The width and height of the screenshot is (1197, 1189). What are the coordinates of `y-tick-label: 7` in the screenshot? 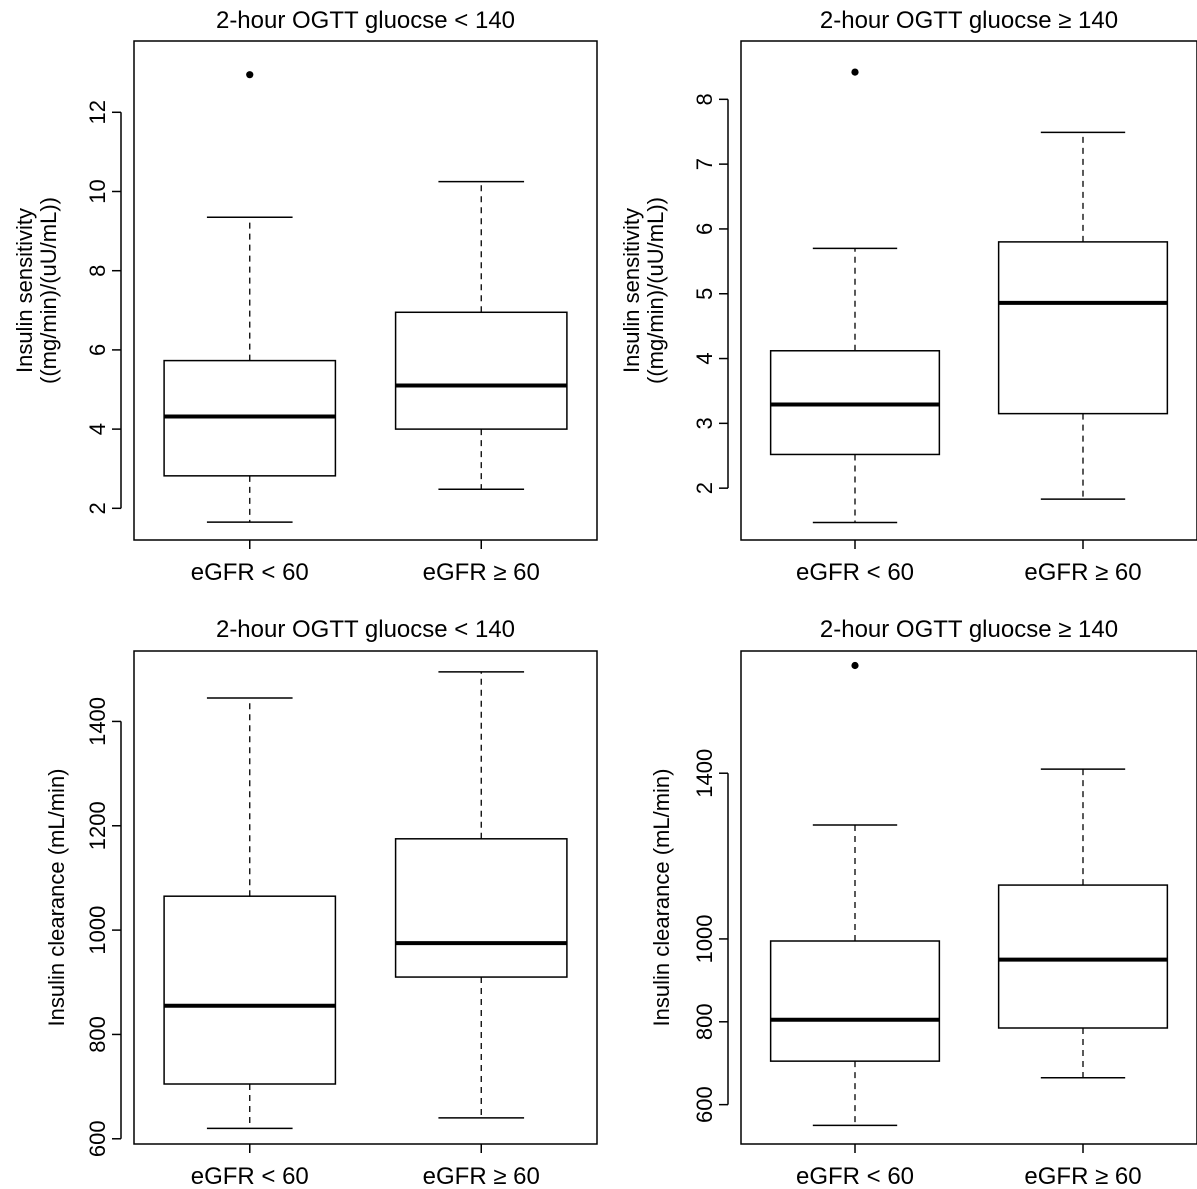 It's located at (704, 164).